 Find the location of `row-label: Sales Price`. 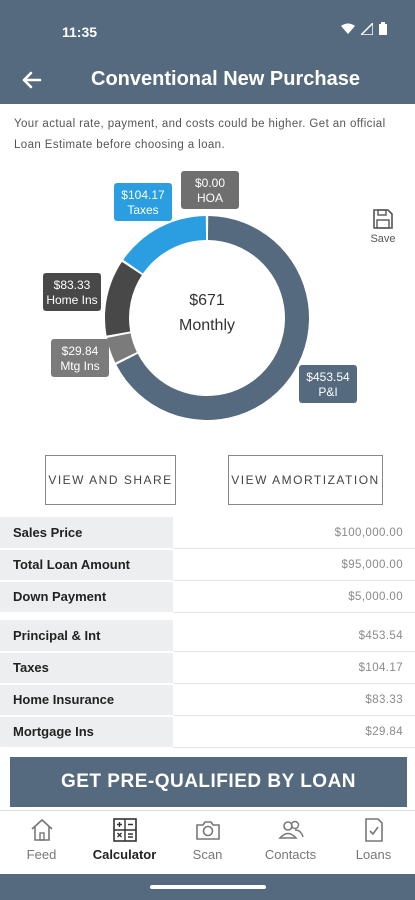

row-label: Sales Price is located at coordinates (86, 533).